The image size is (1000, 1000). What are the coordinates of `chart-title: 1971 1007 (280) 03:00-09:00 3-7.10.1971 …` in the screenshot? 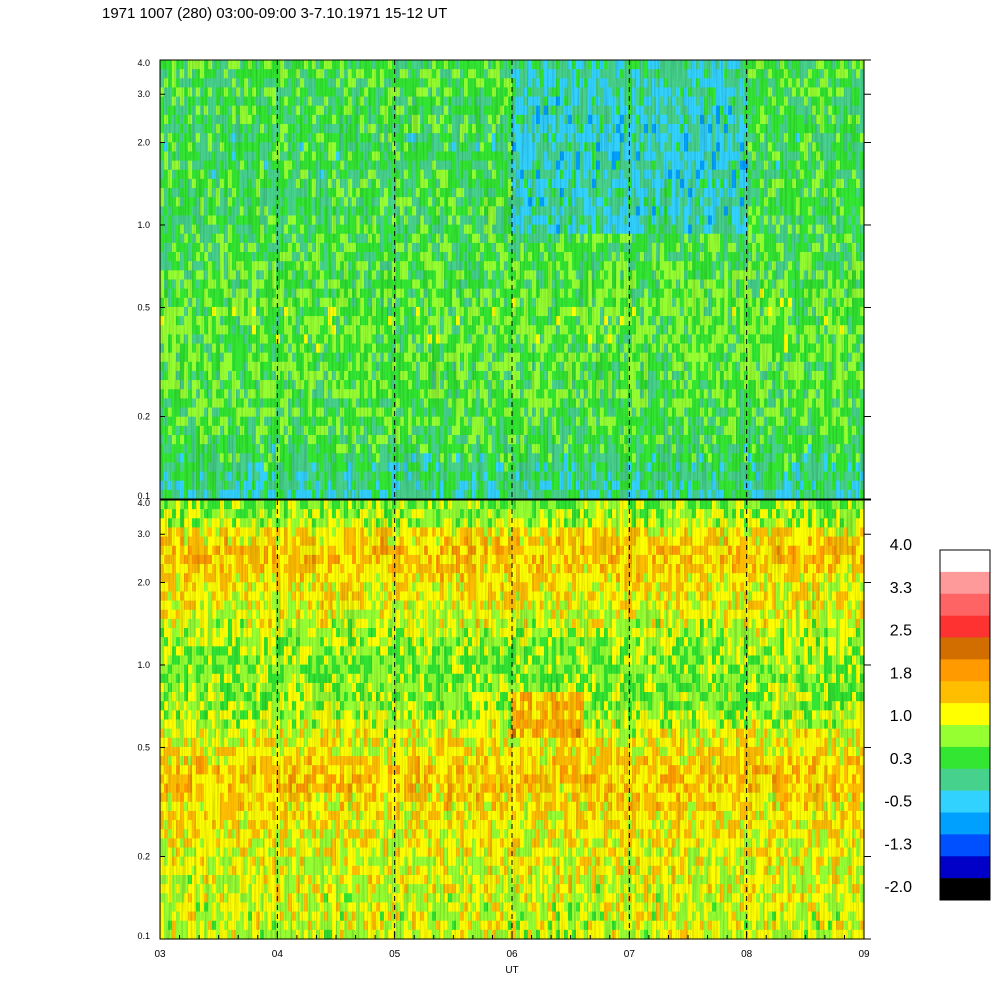 It's located at (275, 13).